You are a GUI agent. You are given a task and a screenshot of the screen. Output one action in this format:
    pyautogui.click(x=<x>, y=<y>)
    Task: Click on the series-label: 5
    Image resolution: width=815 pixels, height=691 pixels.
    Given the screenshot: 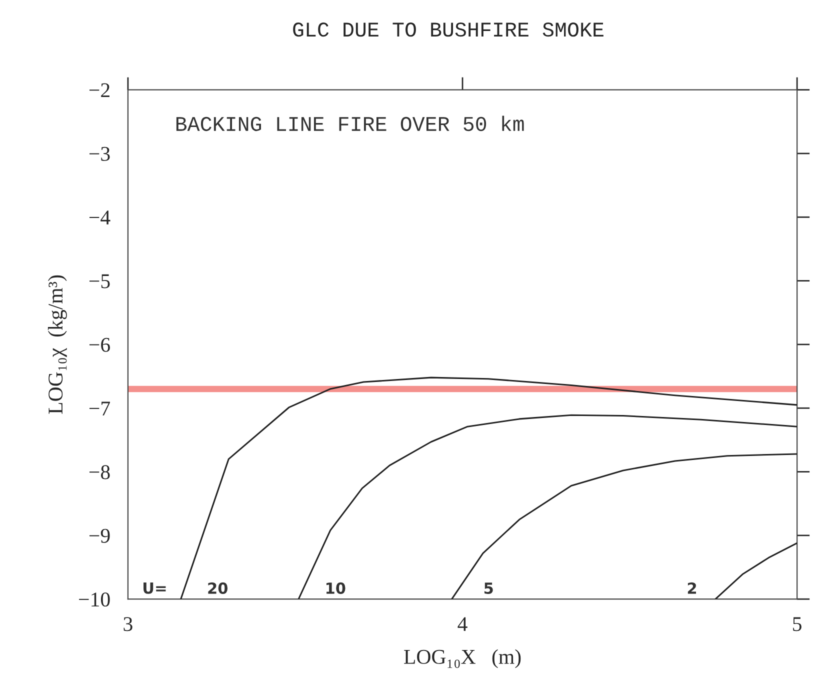 What is the action you would take?
    pyautogui.click(x=488, y=588)
    